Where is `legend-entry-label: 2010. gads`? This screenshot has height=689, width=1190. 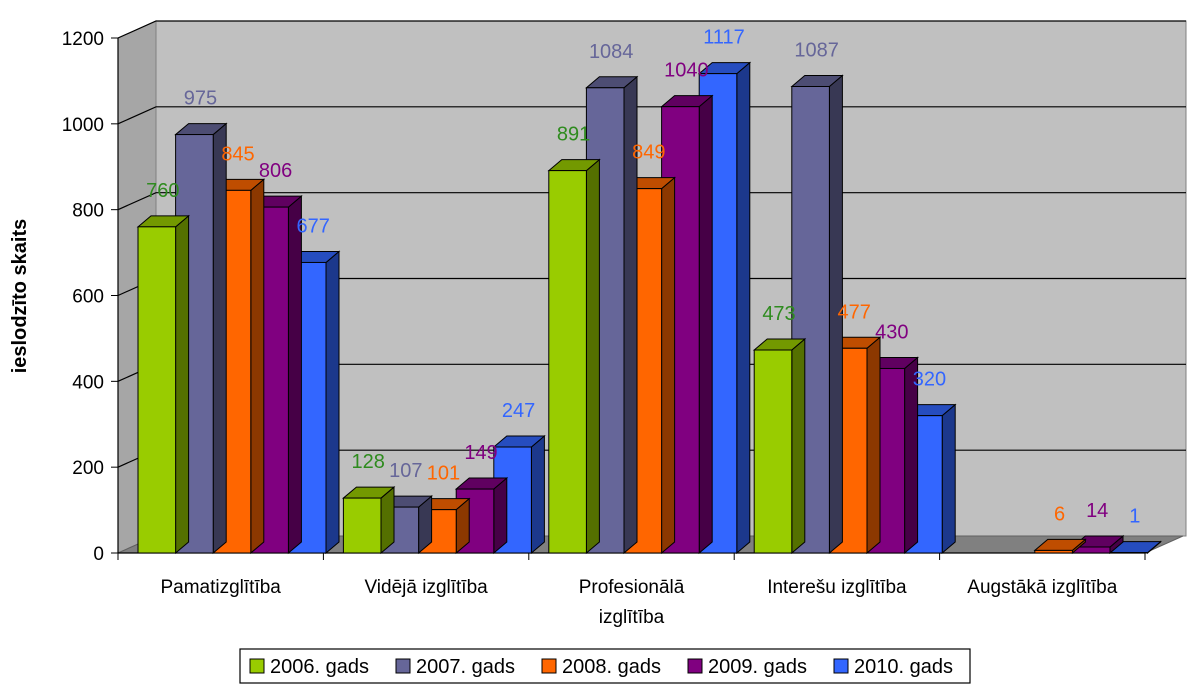 legend-entry-label: 2010. gads is located at coordinates (903, 667).